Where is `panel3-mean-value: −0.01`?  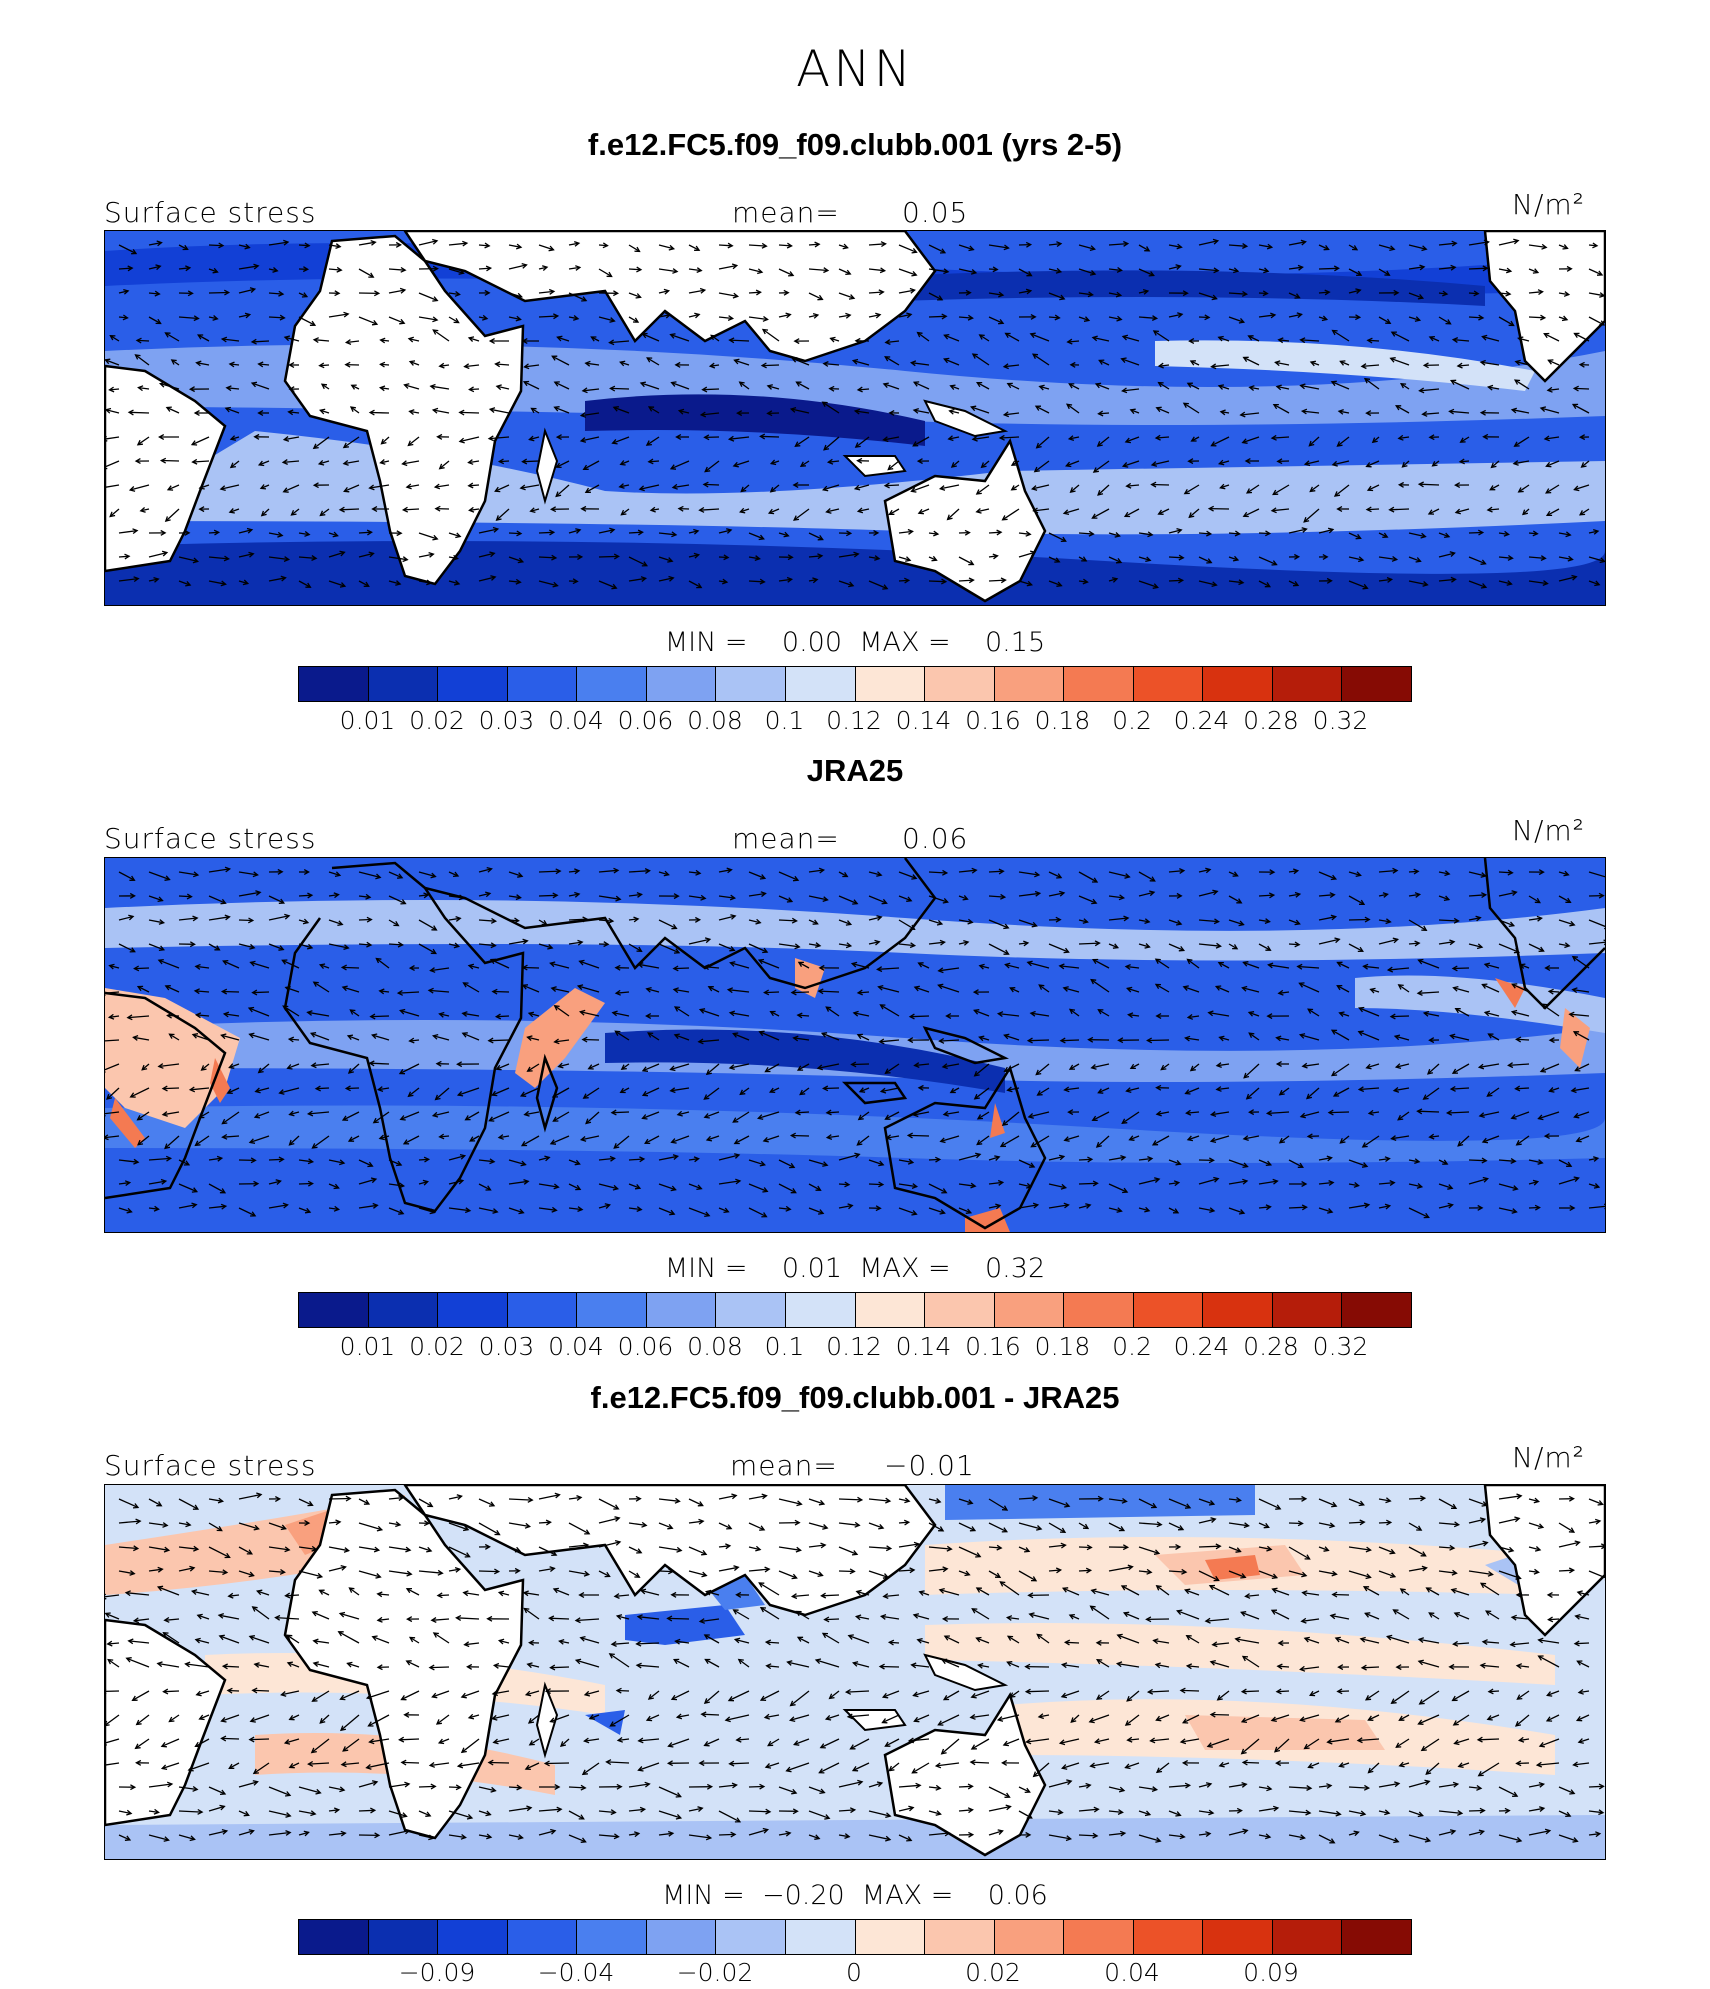 panel3-mean-value: −0.01 is located at coordinates (929, 1465).